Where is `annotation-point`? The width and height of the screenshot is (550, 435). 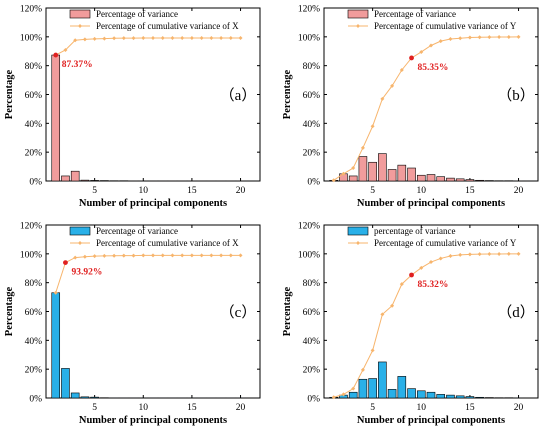
annotation-point is located at coordinates (65, 262).